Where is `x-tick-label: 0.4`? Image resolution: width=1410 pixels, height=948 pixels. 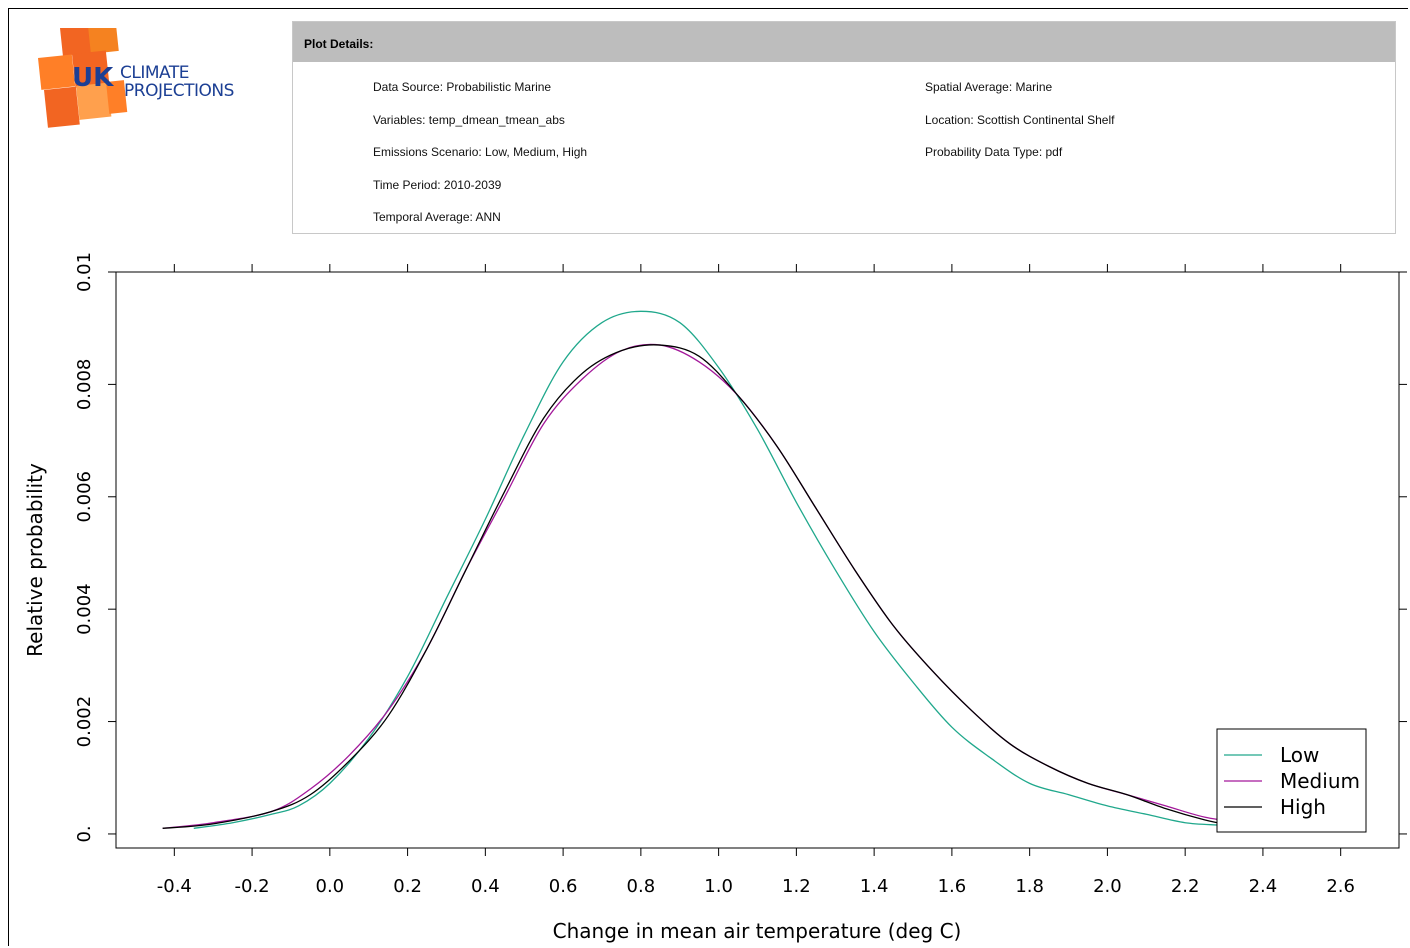
x-tick-label: 0.4 is located at coordinates (485, 886).